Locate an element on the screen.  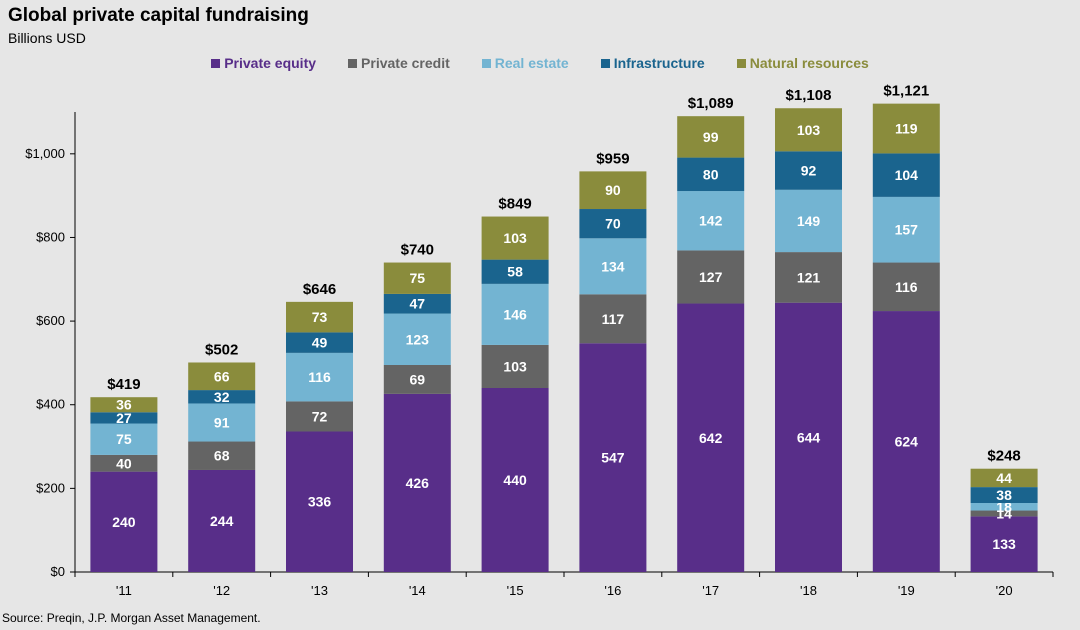
bar-value-label: 119 is located at coordinates (906, 129).